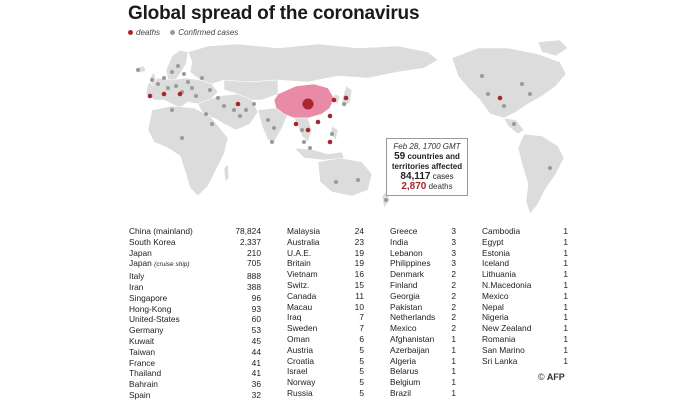 This screenshot has width=700, height=401. What do you see at coordinates (405, 295) in the screenshot?
I see `country-name: Georgia` at bounding box center [405, 295].